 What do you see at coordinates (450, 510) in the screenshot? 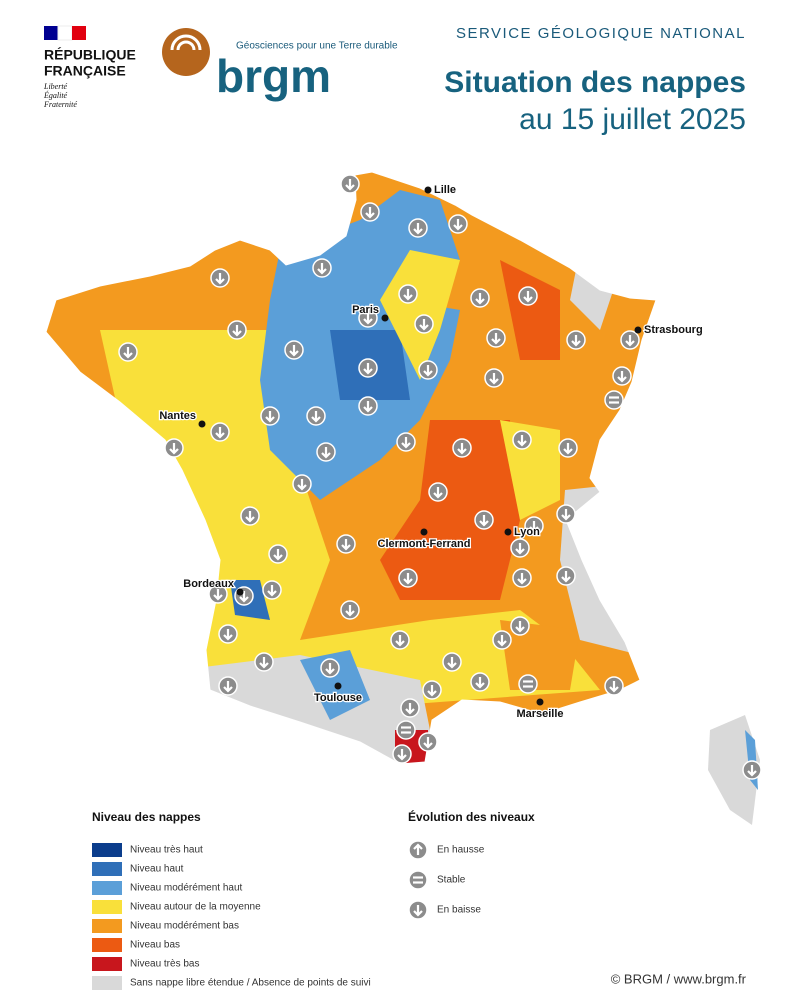
I see `zone` at bounding box center [450, 510].